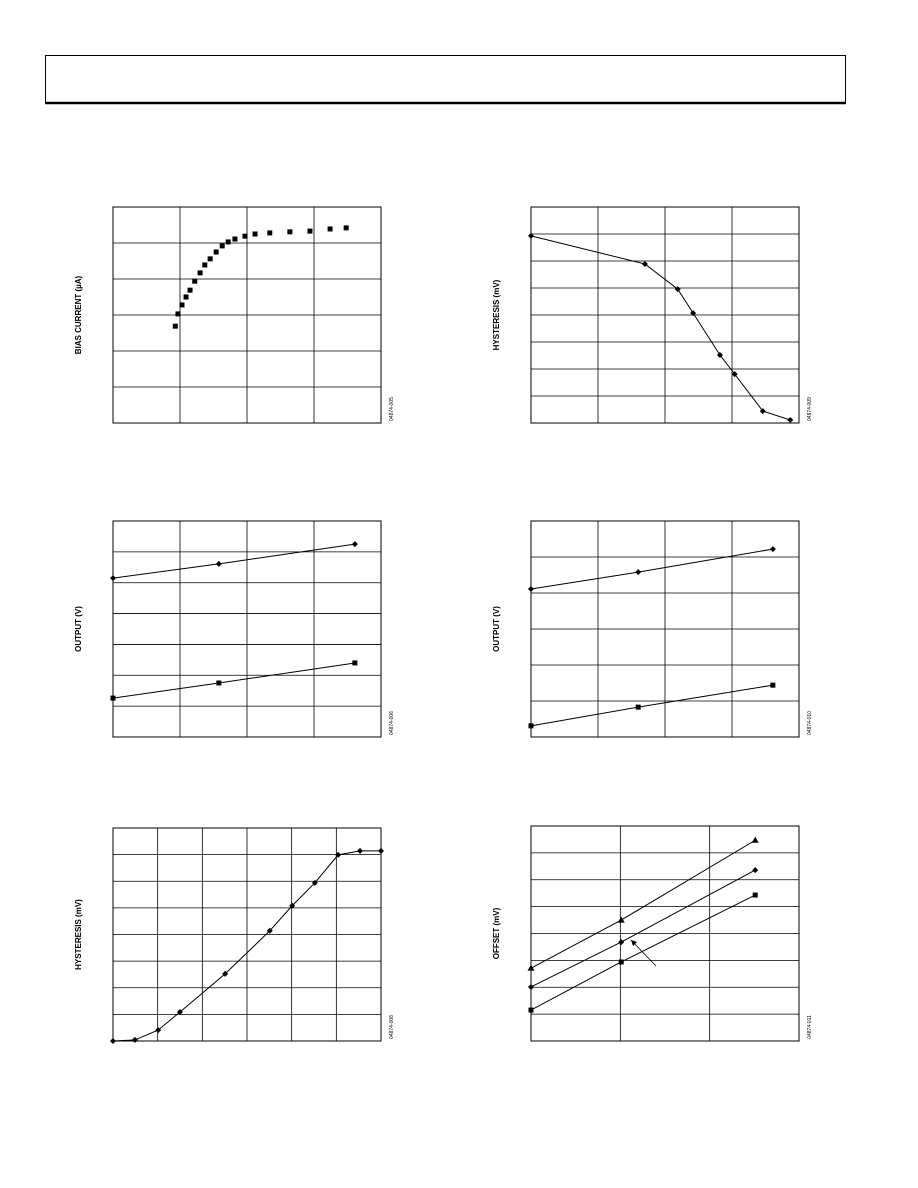 This screenshot has height=1188, width=918. What do you see at coordinates (643, 953) in the screenshot?
I see `annotation-arrow` at bounding box center [643, 953].